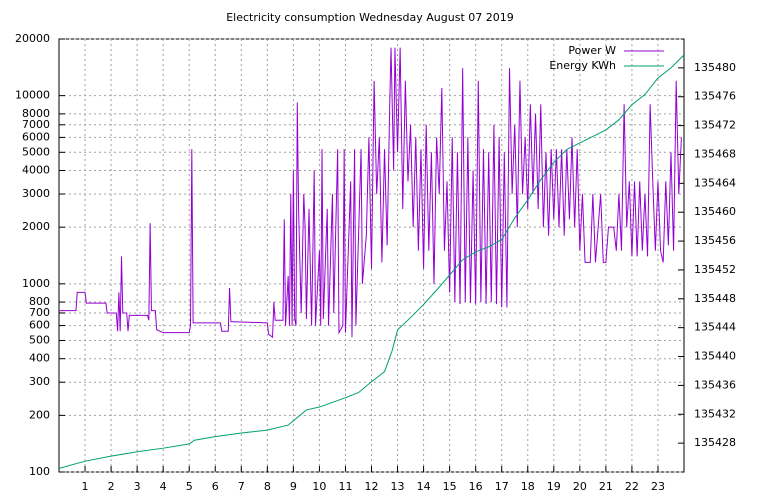  What do you see at coordinates (554, 486) in the screenshot?
I see `x-tick-label: 19` at bounding box center [554, 486].